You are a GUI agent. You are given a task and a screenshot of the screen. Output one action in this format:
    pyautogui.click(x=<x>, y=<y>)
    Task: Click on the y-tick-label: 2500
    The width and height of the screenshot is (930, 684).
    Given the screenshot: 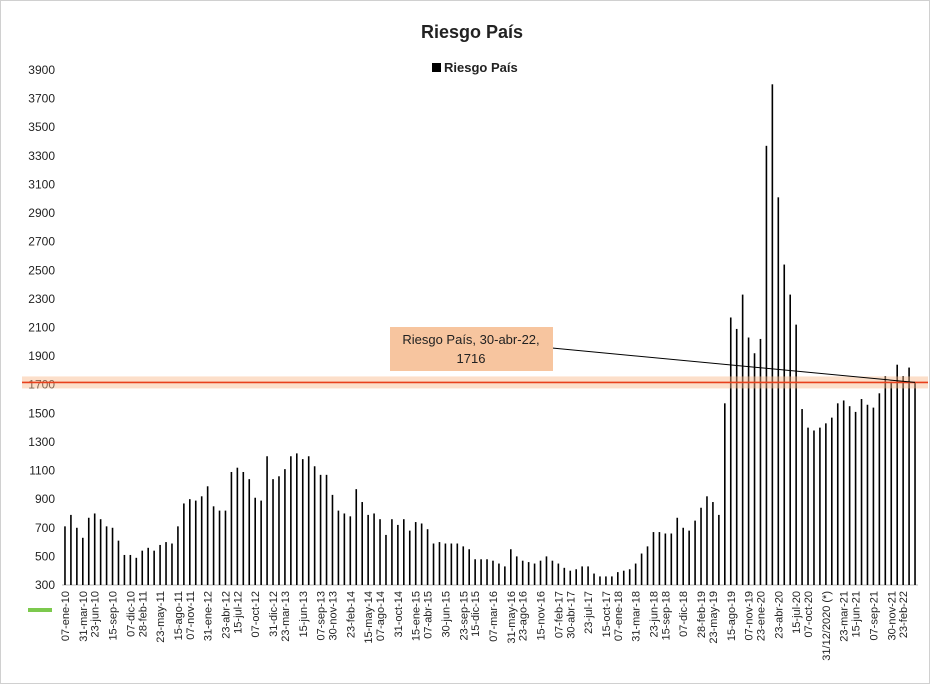 What is the action you would take?
    pyautogui.click(x=41, y=270)
    